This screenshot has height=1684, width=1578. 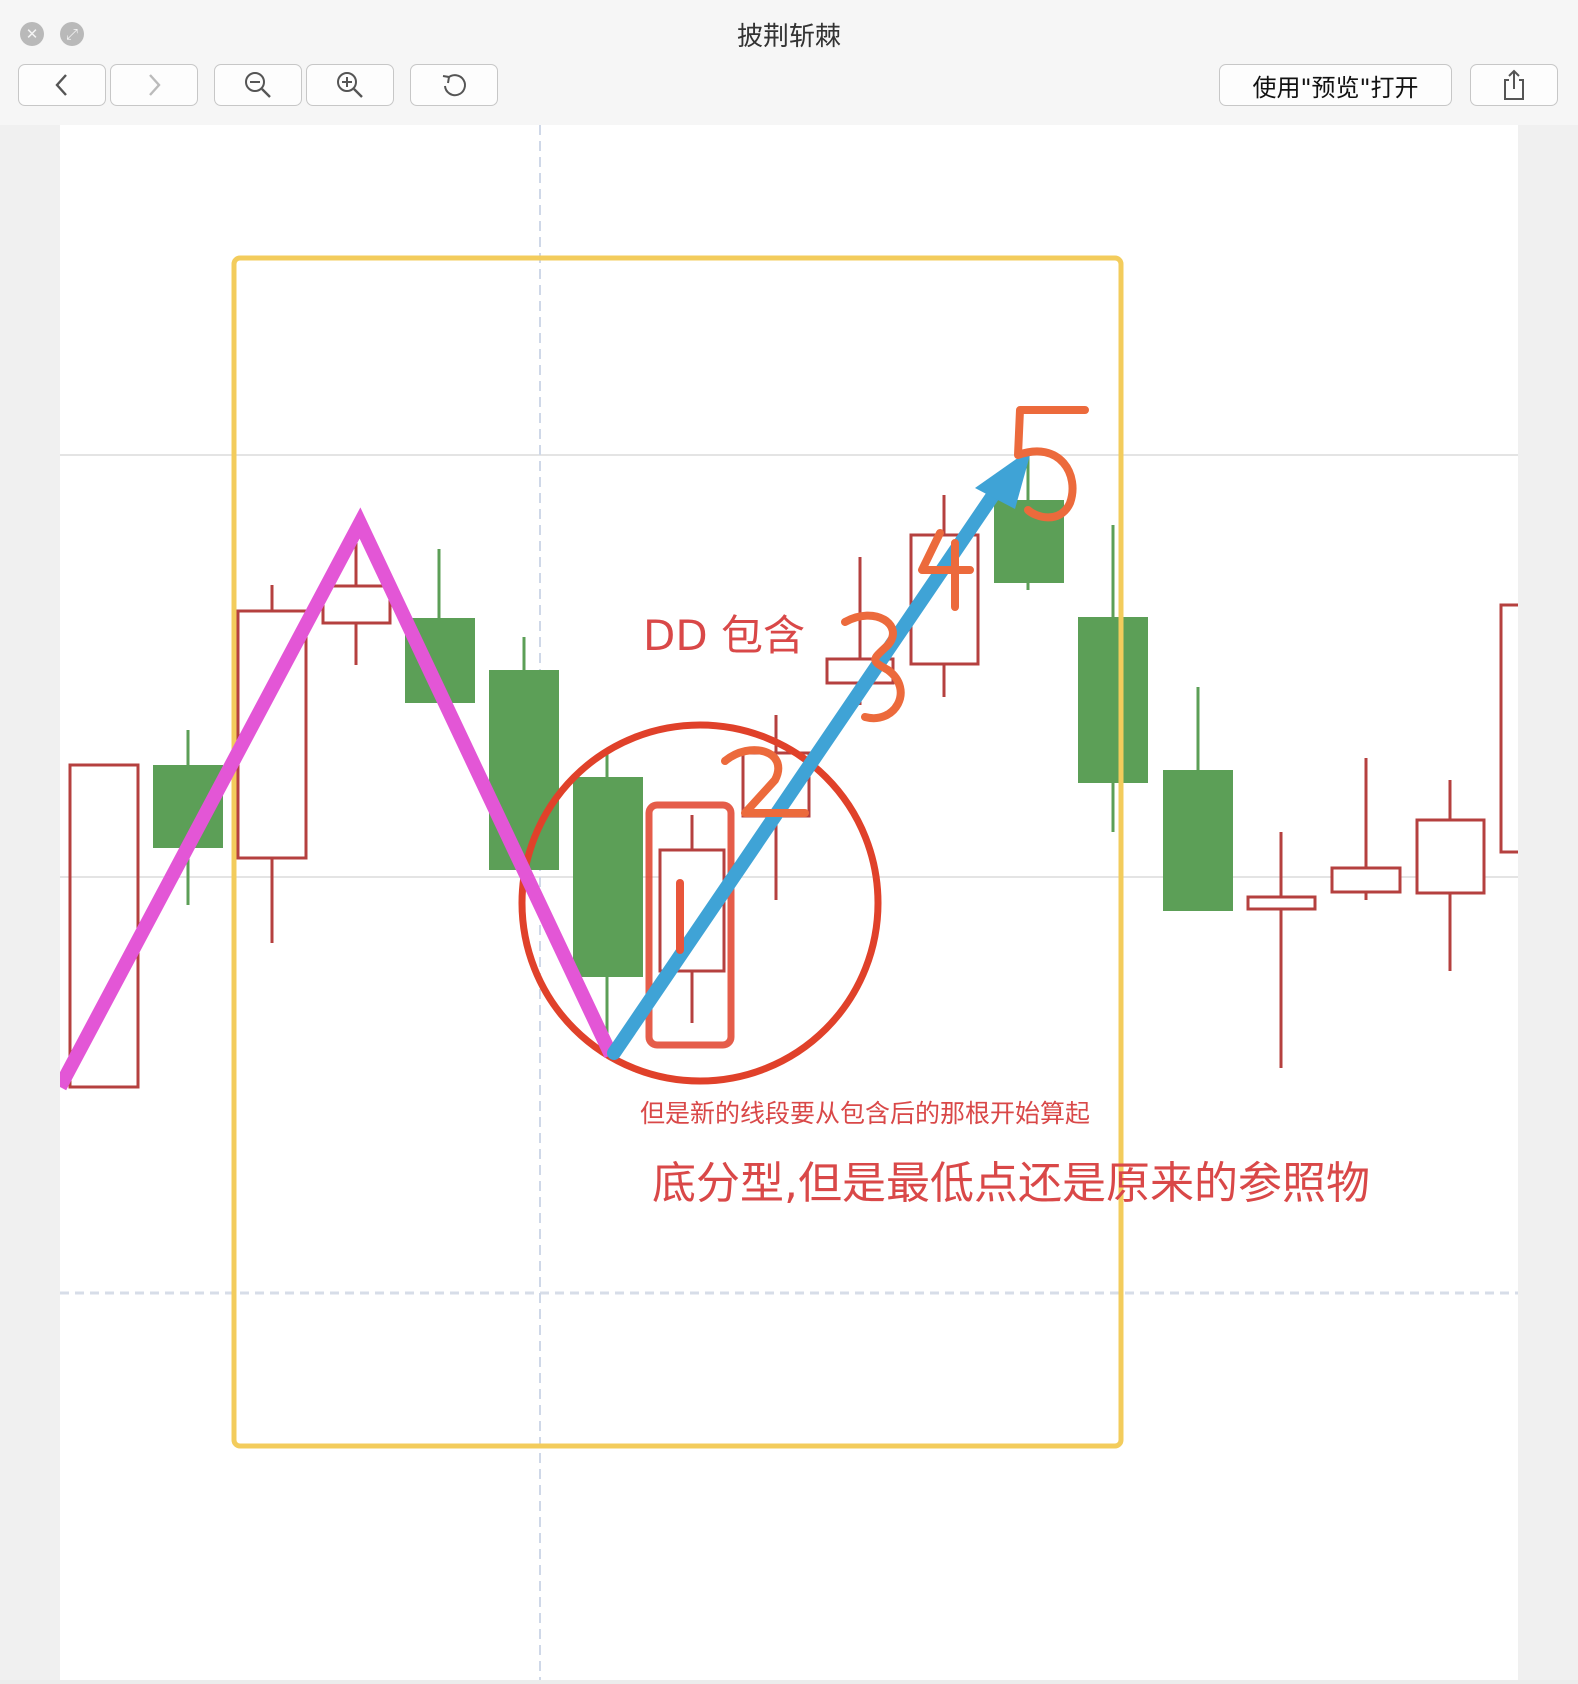 I want to click on rotate-icon, so click(x=454, y=85).